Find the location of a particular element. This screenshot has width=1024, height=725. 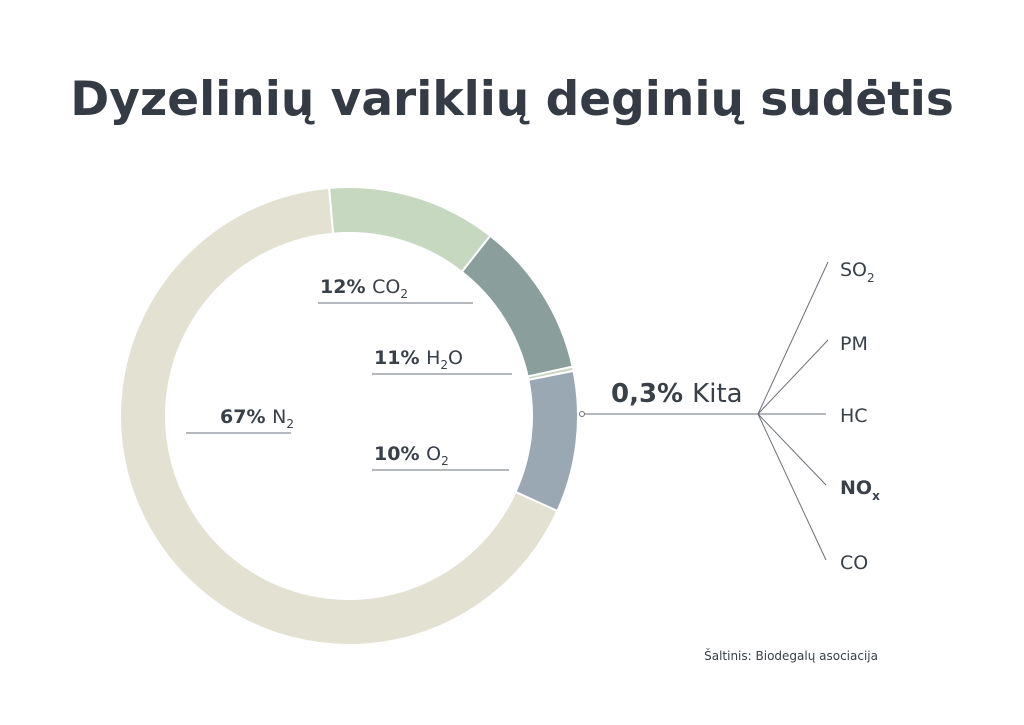

kita-breakdown: SO2 PM HC NOx CO is located at coordinates (818, 416).